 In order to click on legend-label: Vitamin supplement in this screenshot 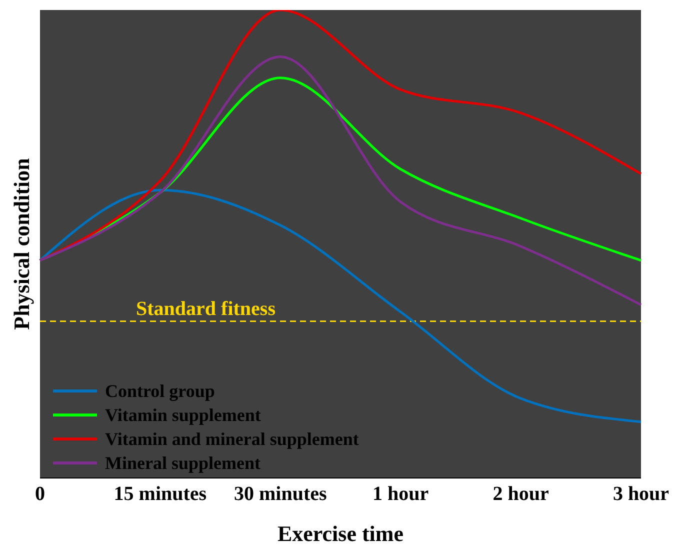, I will do `click(183, 415)`.